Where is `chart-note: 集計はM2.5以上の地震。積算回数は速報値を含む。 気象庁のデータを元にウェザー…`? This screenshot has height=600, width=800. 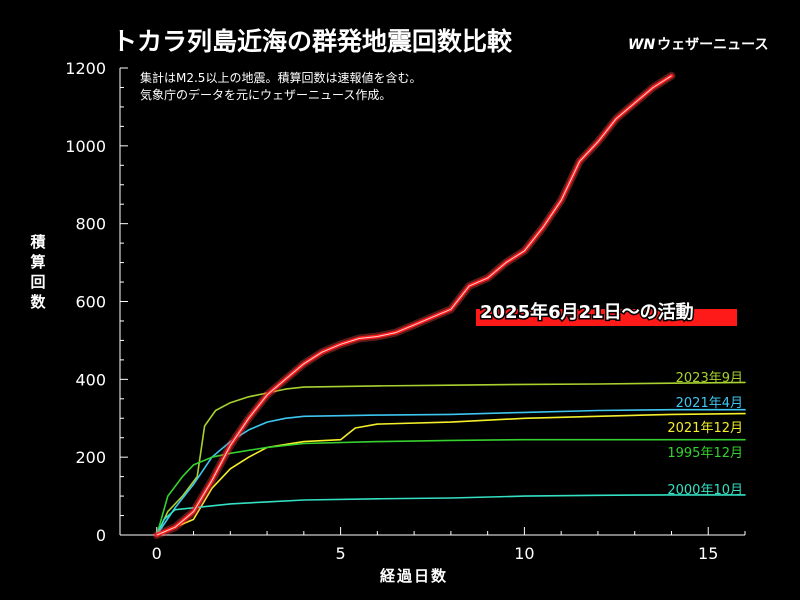 chart-note: 集計はM2.5以上の地震。積算回数は速報値を含む。 気象庁のデータを元にウェザー… is located at coordinates (280, 87).